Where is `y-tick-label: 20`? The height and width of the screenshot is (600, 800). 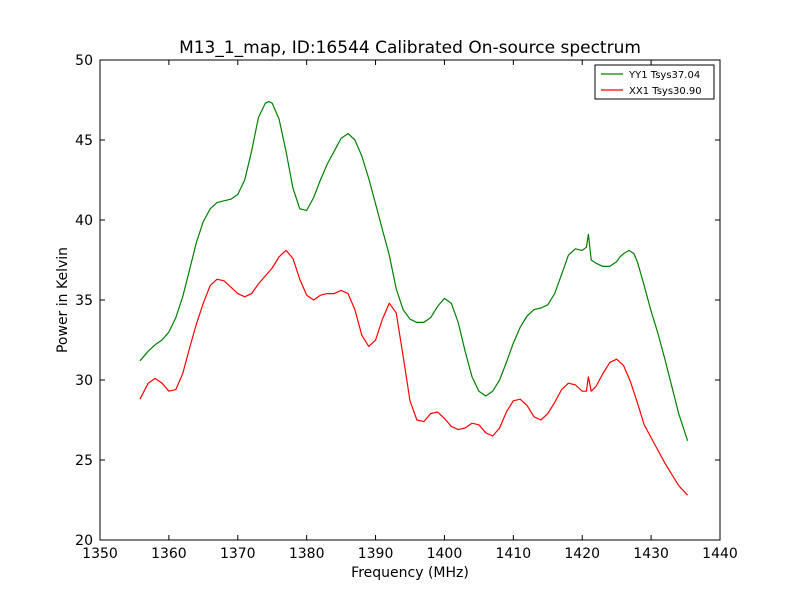 y-tick-label: 20 is located at coordinates (84, 541).